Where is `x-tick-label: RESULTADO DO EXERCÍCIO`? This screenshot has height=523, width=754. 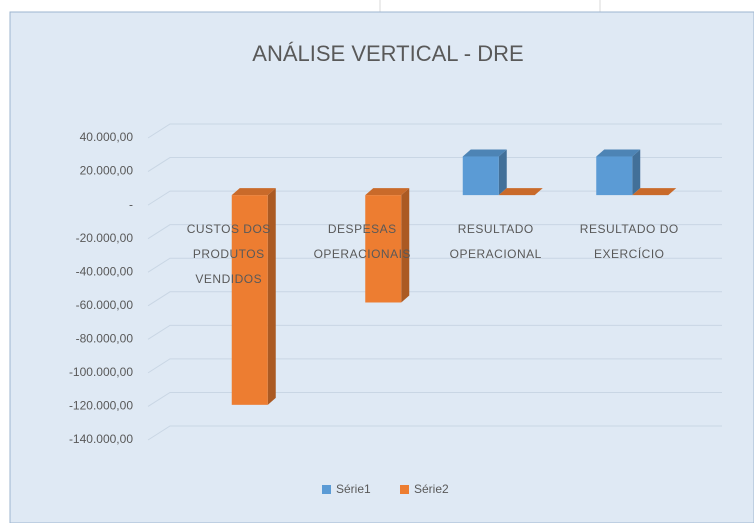 x-tick-label: RESULTADO DO EXERCÍCIO is located at coordinates (629, 241).